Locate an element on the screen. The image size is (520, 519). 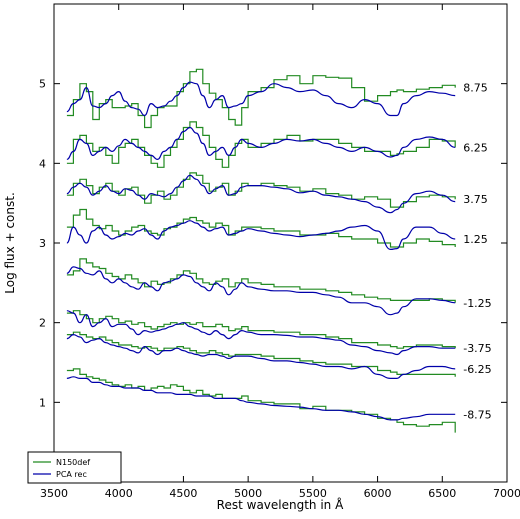
epoch-labels: 8.75 6.25 3.75 1.25 -1.25 -3.75 -6.25 -8.75 is located at coordinates (477, 252).